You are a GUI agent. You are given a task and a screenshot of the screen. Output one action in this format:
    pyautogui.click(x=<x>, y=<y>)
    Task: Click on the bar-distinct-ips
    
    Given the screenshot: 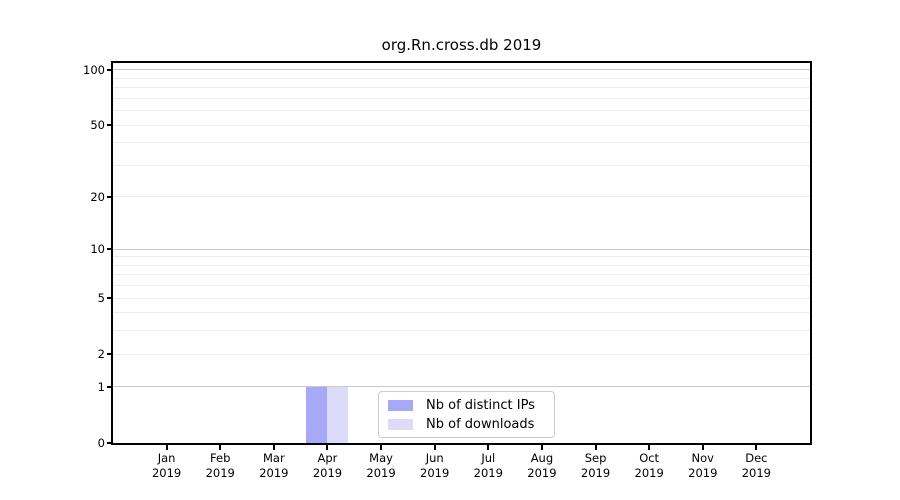 What is the action you would take?
    pyautogui.click(x=317, y=414)
    